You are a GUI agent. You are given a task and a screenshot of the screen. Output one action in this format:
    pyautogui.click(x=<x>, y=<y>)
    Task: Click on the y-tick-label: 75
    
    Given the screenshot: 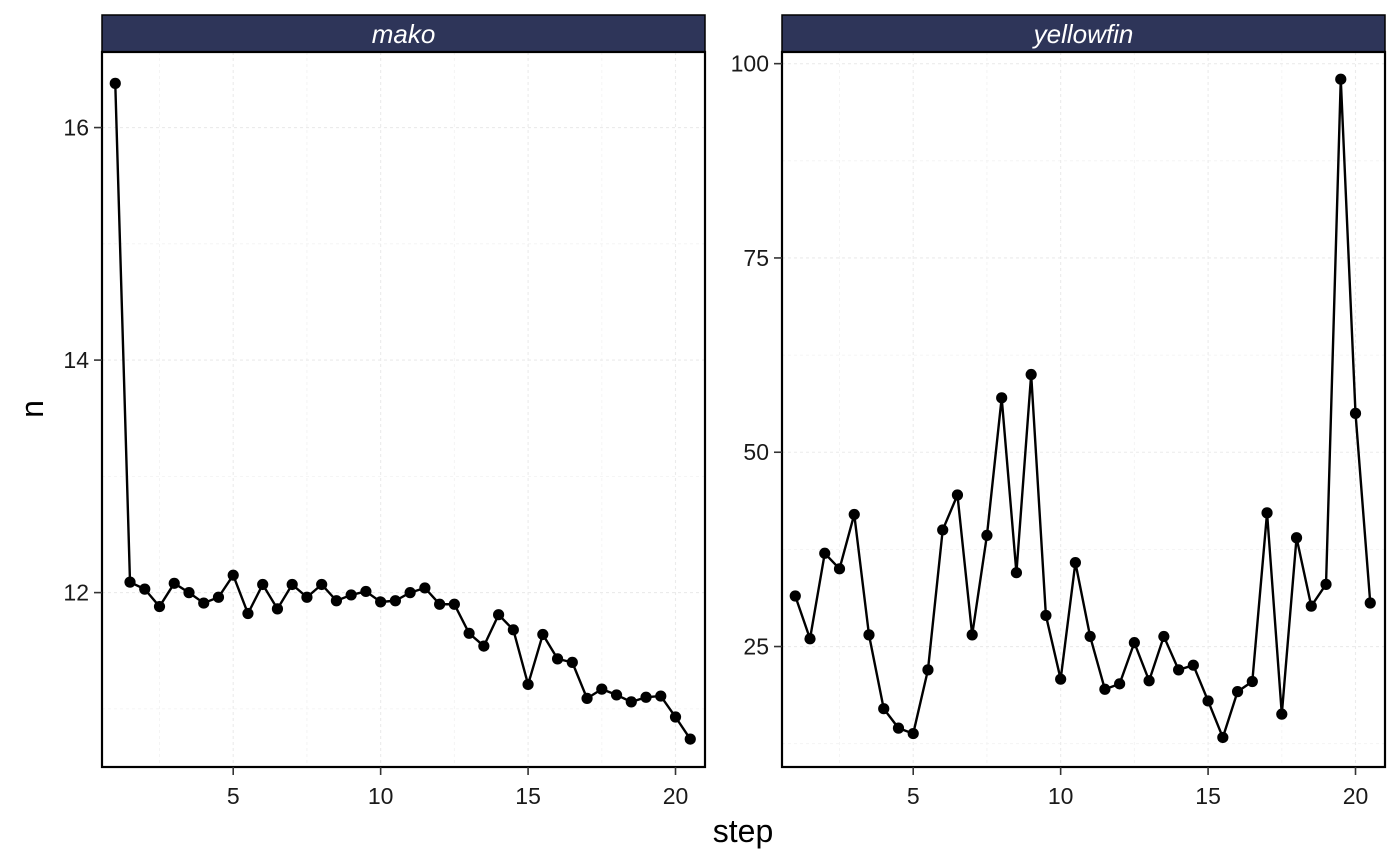 What is the action you would take?
    pyautogui.click(x=756, y=258)
    